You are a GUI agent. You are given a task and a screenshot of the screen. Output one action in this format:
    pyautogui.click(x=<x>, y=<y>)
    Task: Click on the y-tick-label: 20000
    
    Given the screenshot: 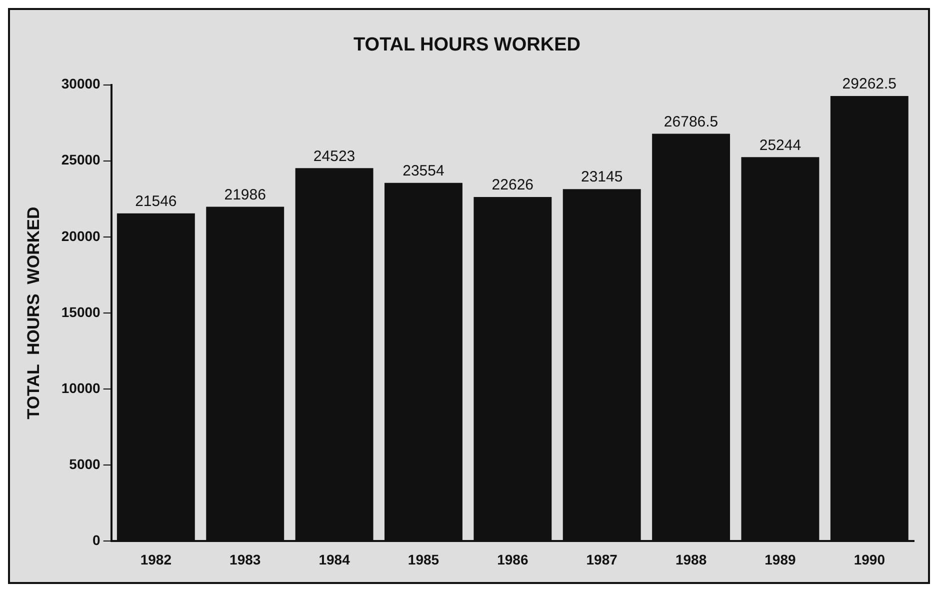 What is the action you would take?
    pyautogui.click(x=81, y=236)
    